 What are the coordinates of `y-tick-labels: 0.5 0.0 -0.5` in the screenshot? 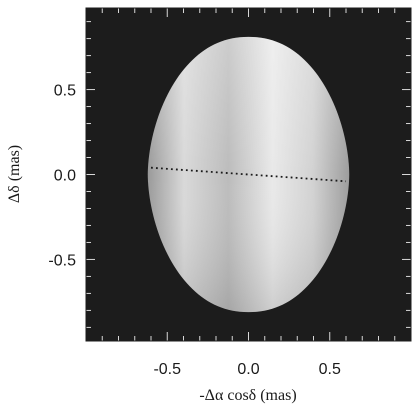 It's located at (62, 176).